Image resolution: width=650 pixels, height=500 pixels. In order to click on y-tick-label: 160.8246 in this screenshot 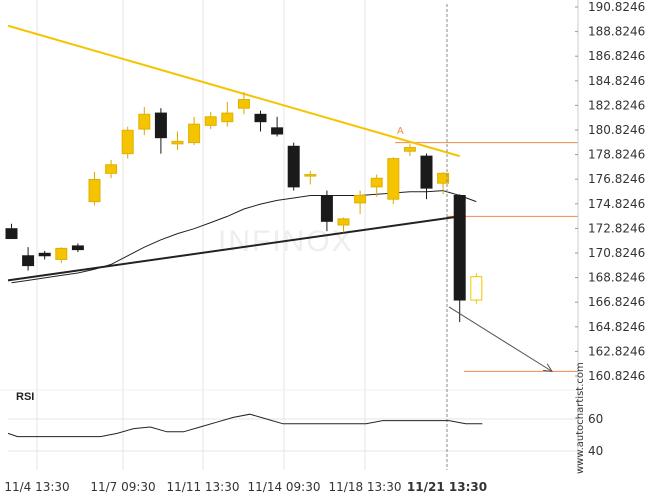, I will do `click(616, 376)`.